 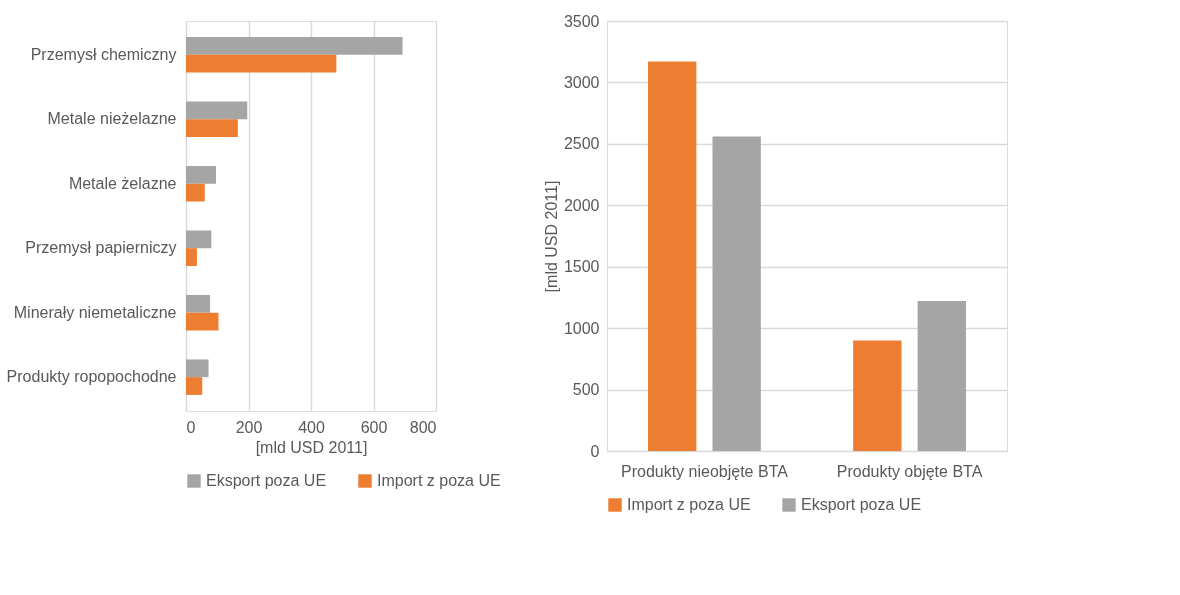 I want to click on y-tick-label: 1500, so click(x=581, y=267).